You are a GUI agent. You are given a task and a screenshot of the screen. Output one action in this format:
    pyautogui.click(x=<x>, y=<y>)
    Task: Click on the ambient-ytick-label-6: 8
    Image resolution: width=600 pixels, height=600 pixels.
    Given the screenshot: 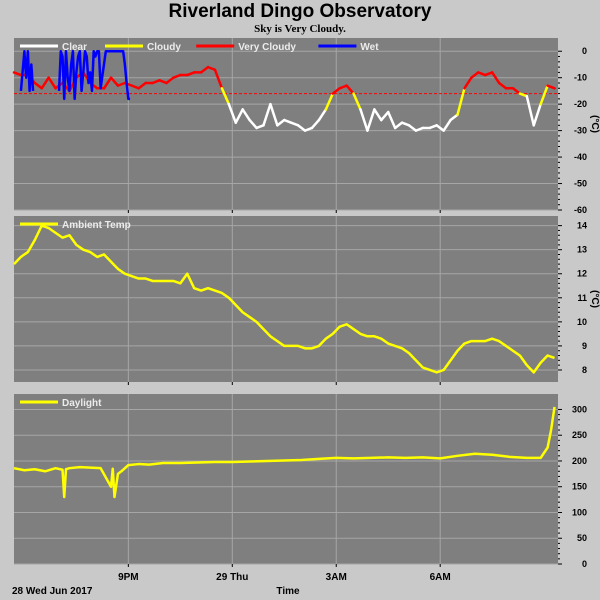 What is the action you would take?
    pyautogui.click(x=584, y=370)
    